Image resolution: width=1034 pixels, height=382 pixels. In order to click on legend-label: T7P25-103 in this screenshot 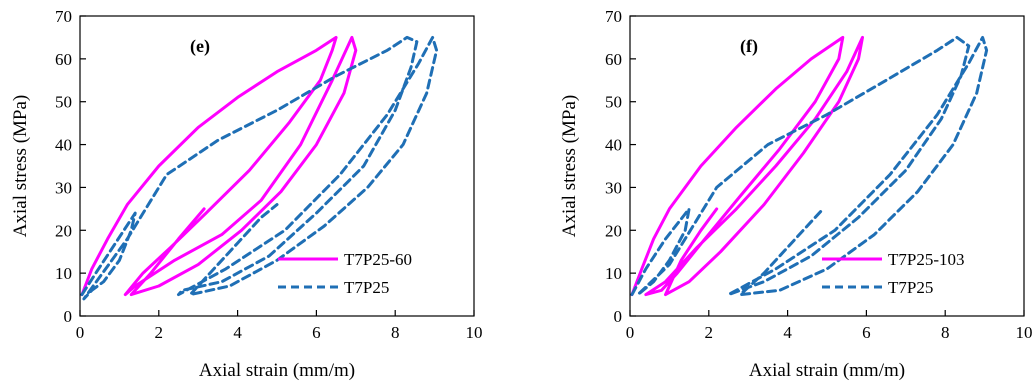, I will do `click(926, 259)`.